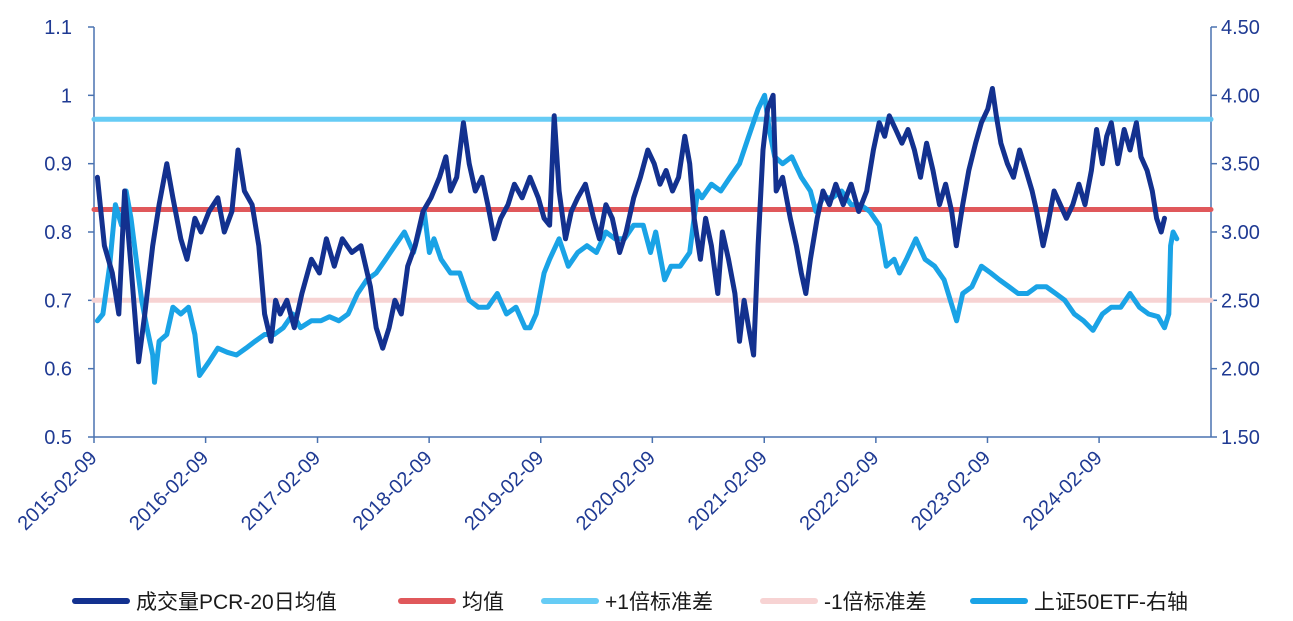 The width and height of the screenshot is (1293, 621). I want to click on y-left-tick-label: 0.6, so click(58, 370).